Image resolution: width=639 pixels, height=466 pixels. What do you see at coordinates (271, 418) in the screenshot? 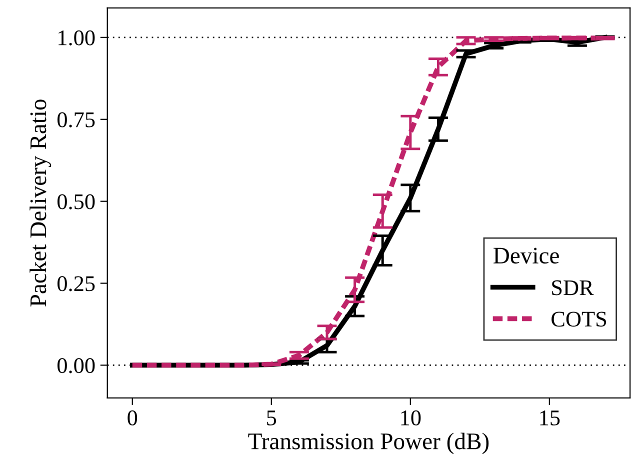
I see `x-tick-label: 5` at bounding box center [271, 418].